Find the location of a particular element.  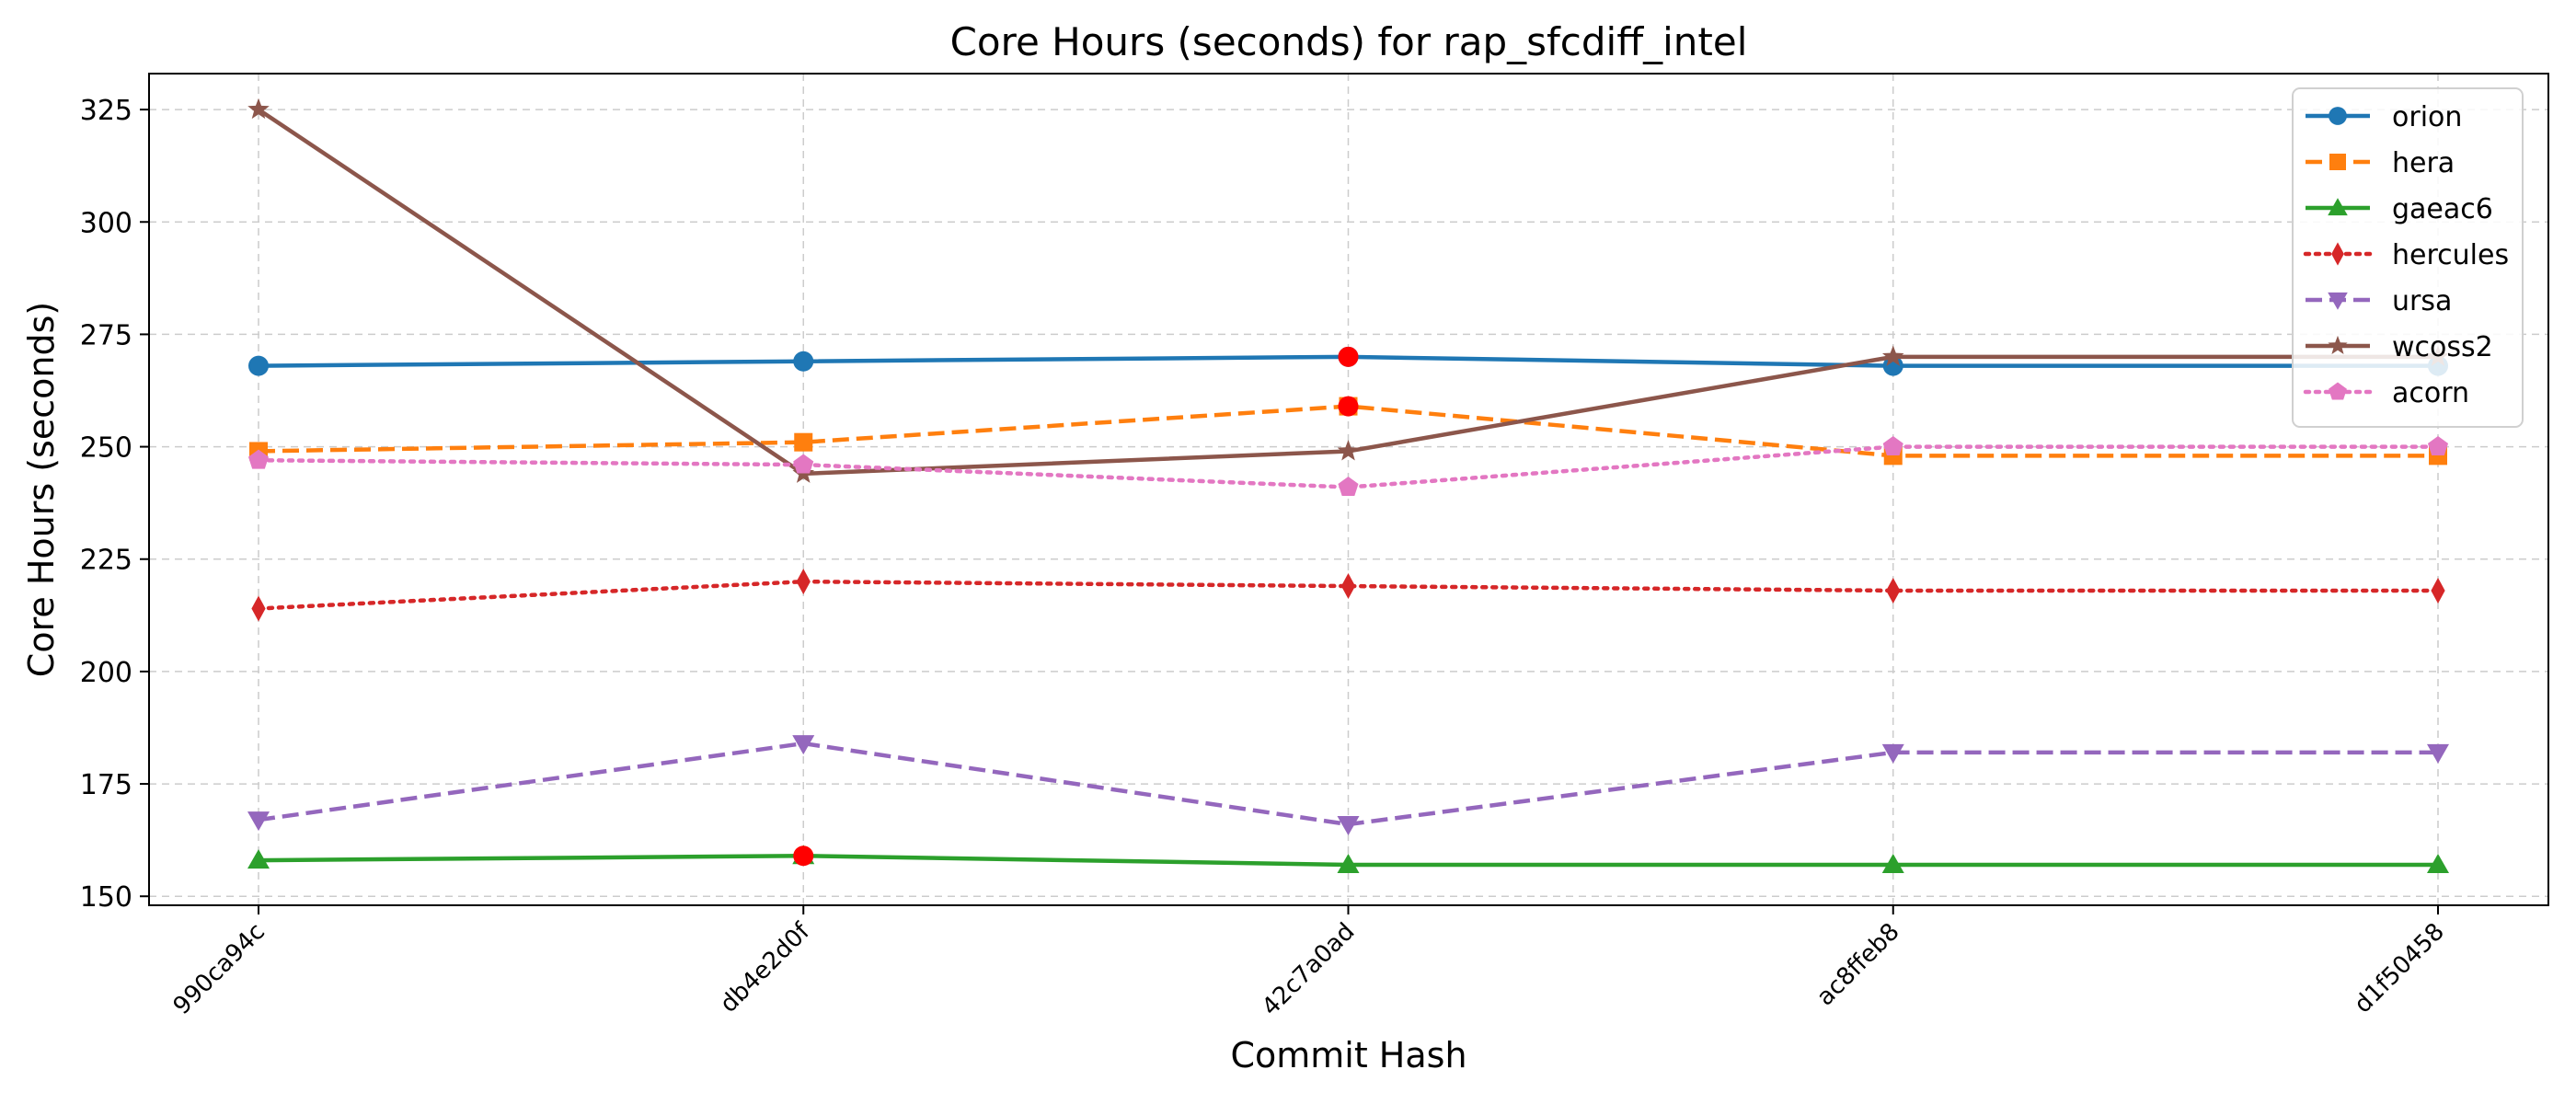

y-tick-label: 300 is located at coordinates (106, 223).